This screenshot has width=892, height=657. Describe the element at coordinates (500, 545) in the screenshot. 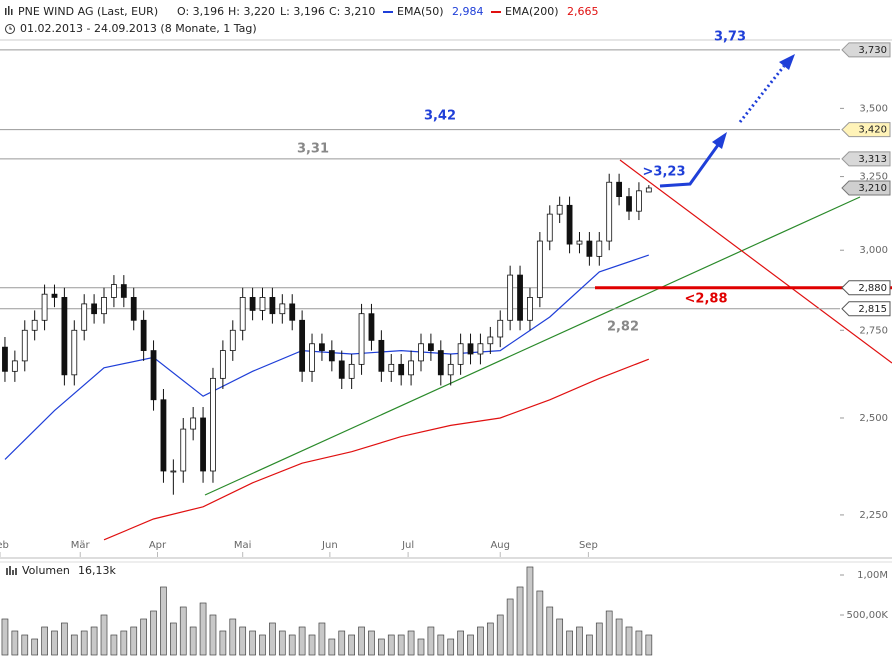

I see `x-tick-label: Aug` at that location.